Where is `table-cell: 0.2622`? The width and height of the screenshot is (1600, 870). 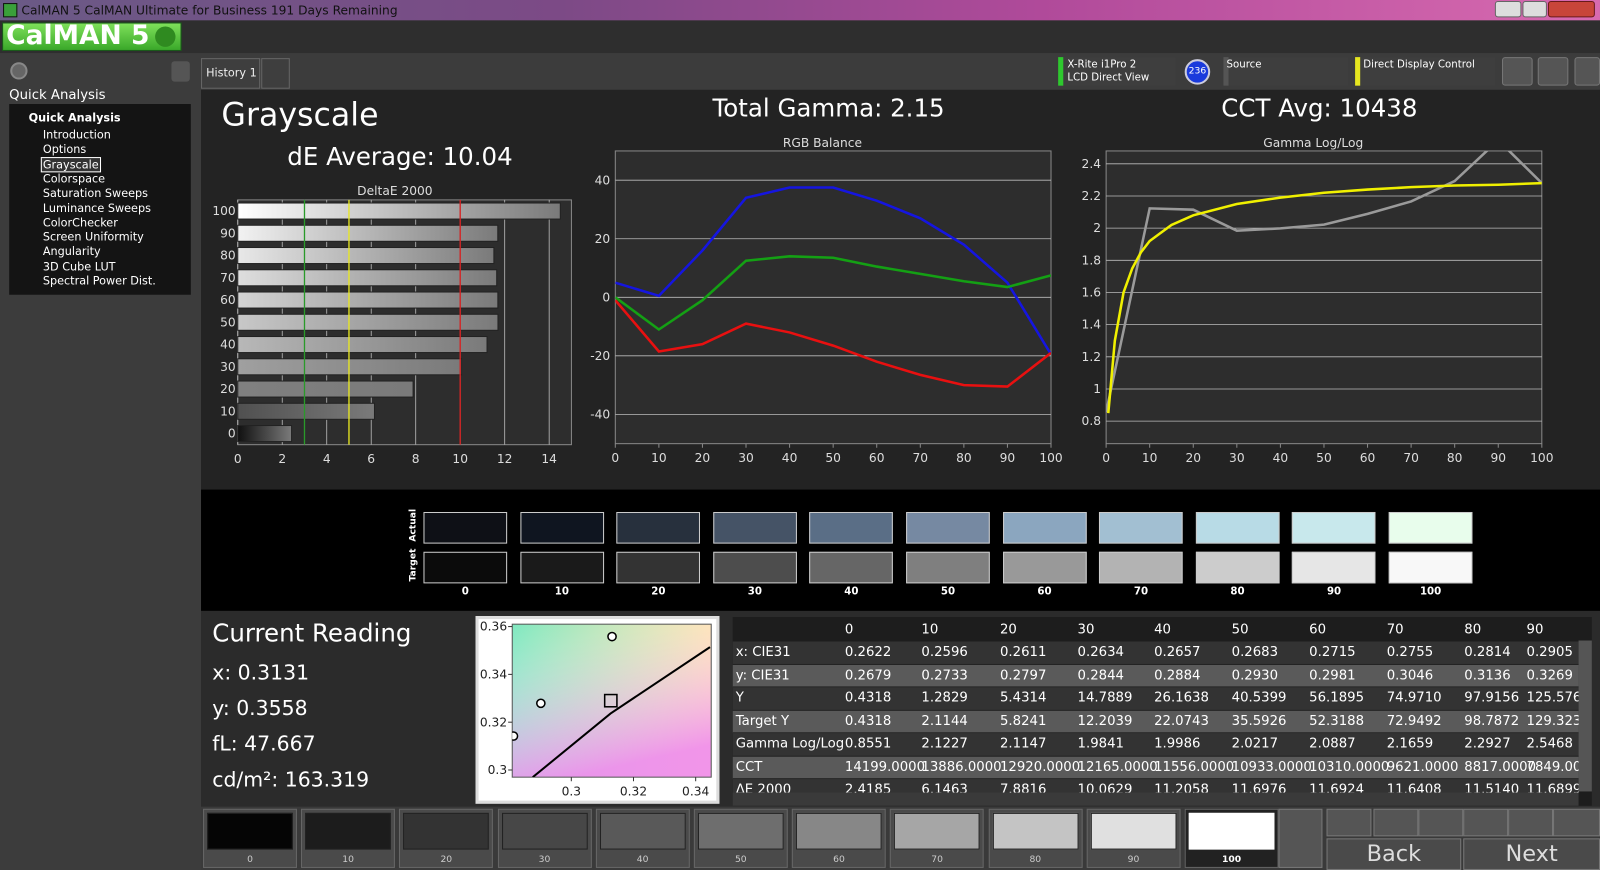
table-cell: 0.2622 is located at coordinates (868, 652).